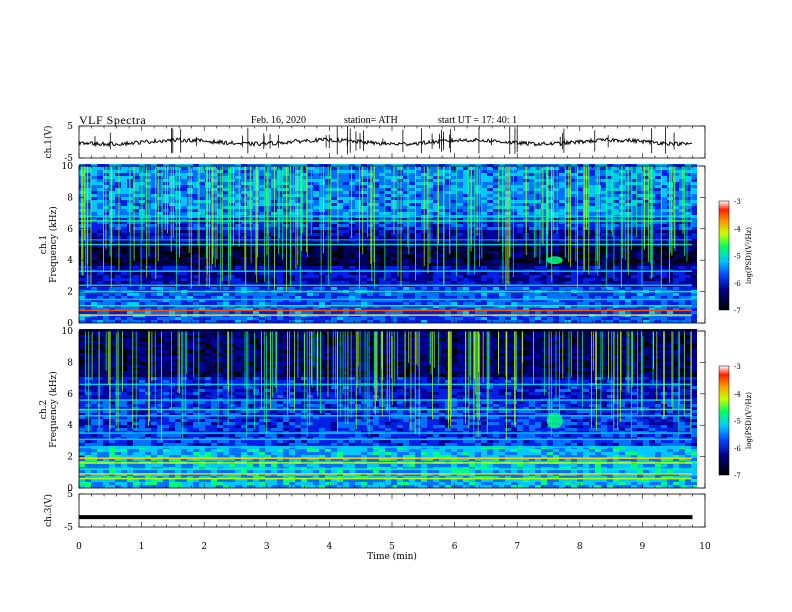 The image size is (792, 612). I want to click on x-tick-label: 0, so click(79, 547).